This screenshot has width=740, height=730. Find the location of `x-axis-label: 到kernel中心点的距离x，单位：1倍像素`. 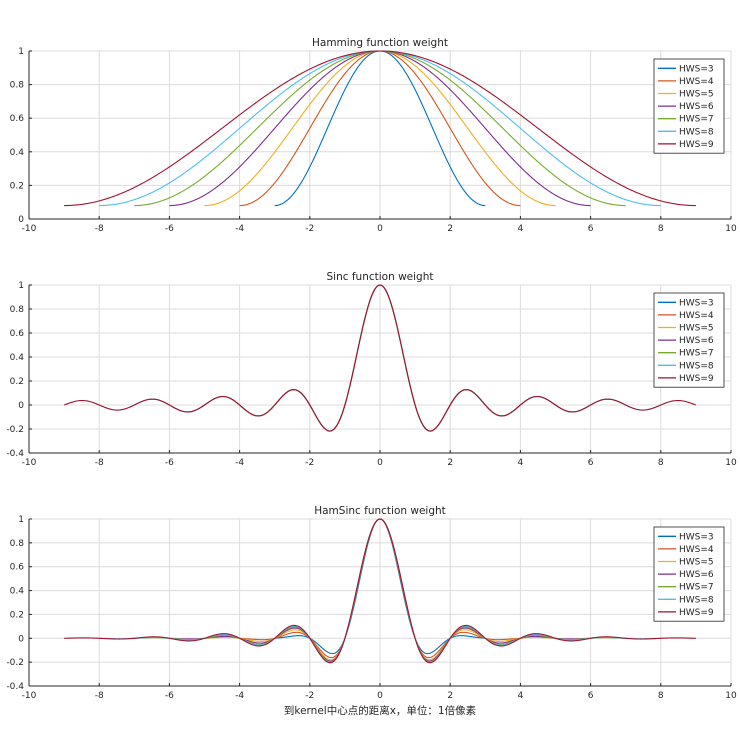

x-axis-label: 到kernel中心点的距离x，单位：1倍像素 is located at coordinates (380, 710).